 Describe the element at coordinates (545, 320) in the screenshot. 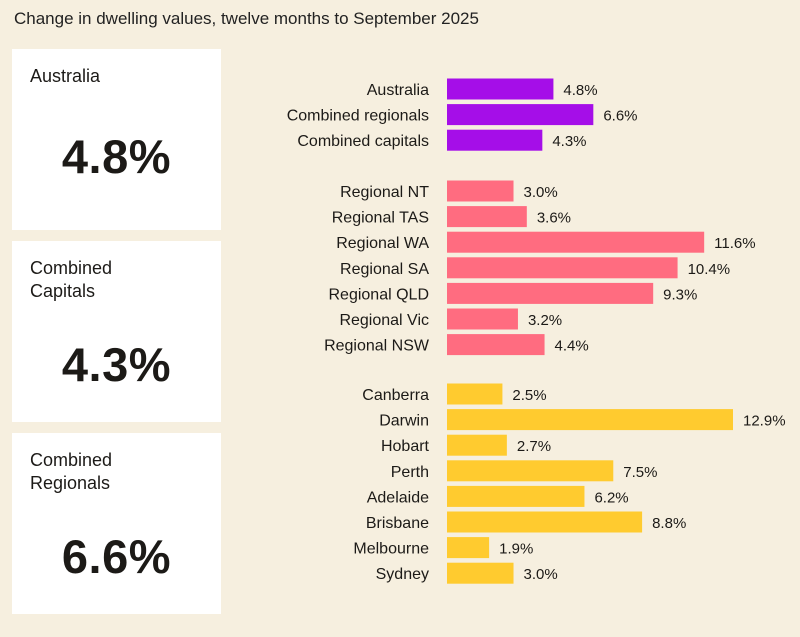

I see `value-label: 3.2%` at that location.